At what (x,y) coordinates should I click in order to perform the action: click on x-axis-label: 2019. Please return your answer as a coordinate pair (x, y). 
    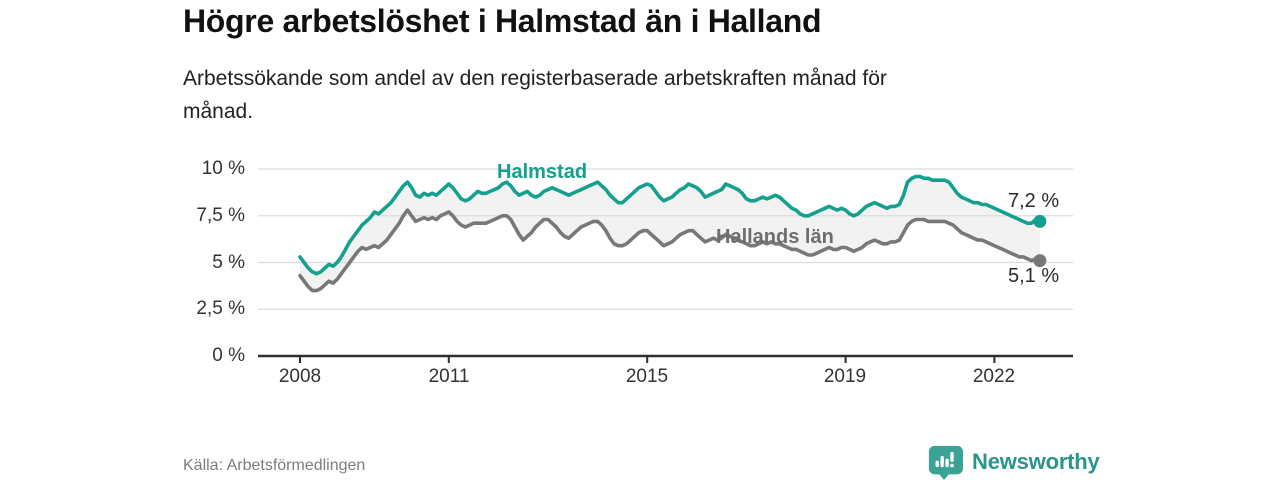
    Looking at the image, I should click on (845, 376).